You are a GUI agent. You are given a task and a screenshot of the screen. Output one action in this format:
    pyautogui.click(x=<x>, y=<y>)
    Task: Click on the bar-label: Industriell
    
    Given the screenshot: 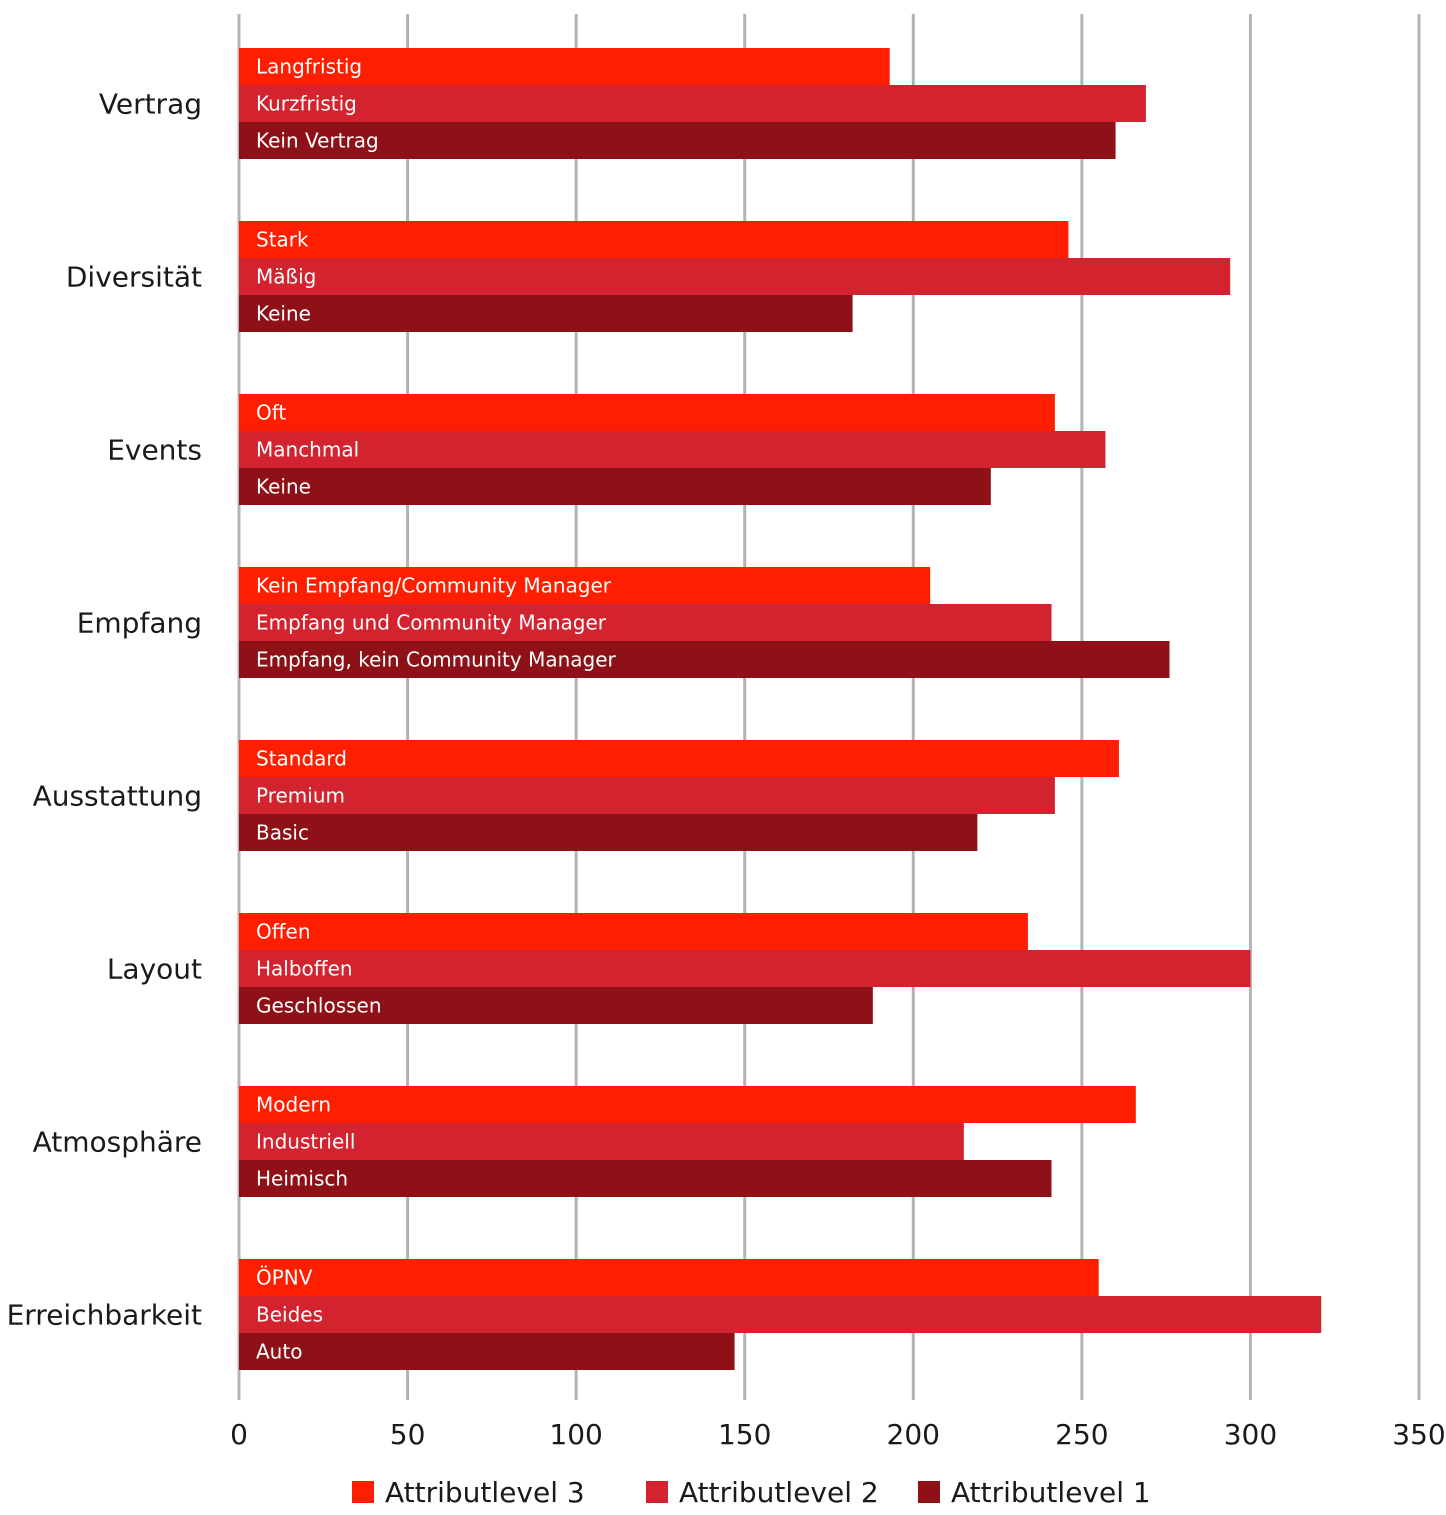 What is the action you would take?
    pyautogui.click(x=305, y=1142)
    